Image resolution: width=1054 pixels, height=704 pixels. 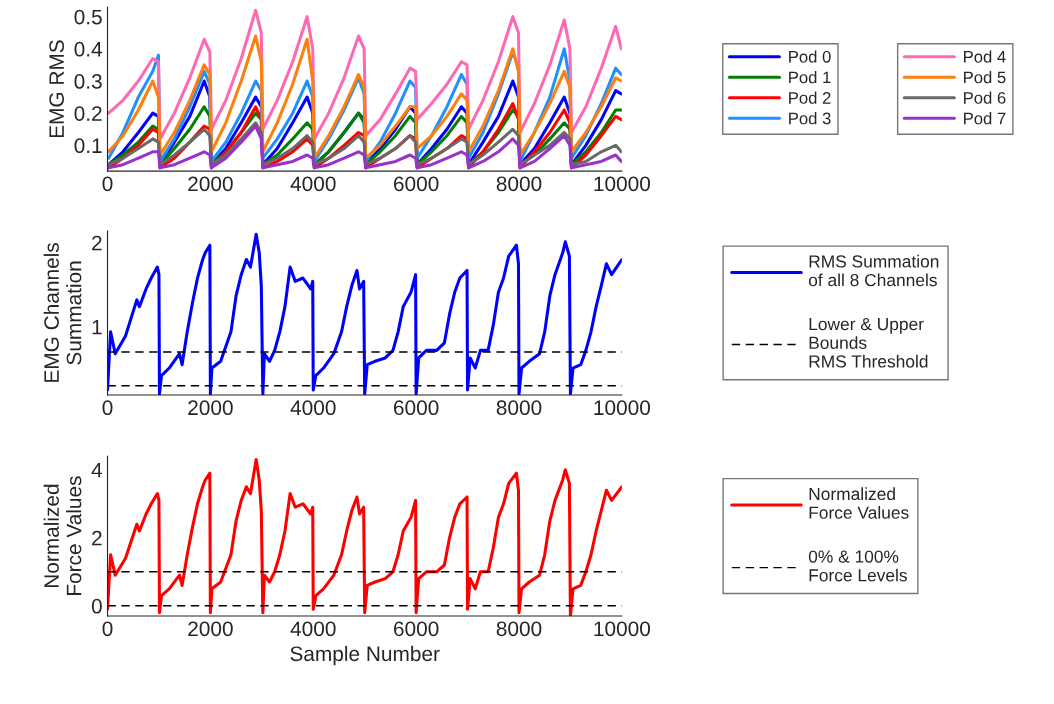 What do you see at coordinates (985, 77) in the screenshot?
I see `legend-label: Pod 5` at bounding box center [985, 77].